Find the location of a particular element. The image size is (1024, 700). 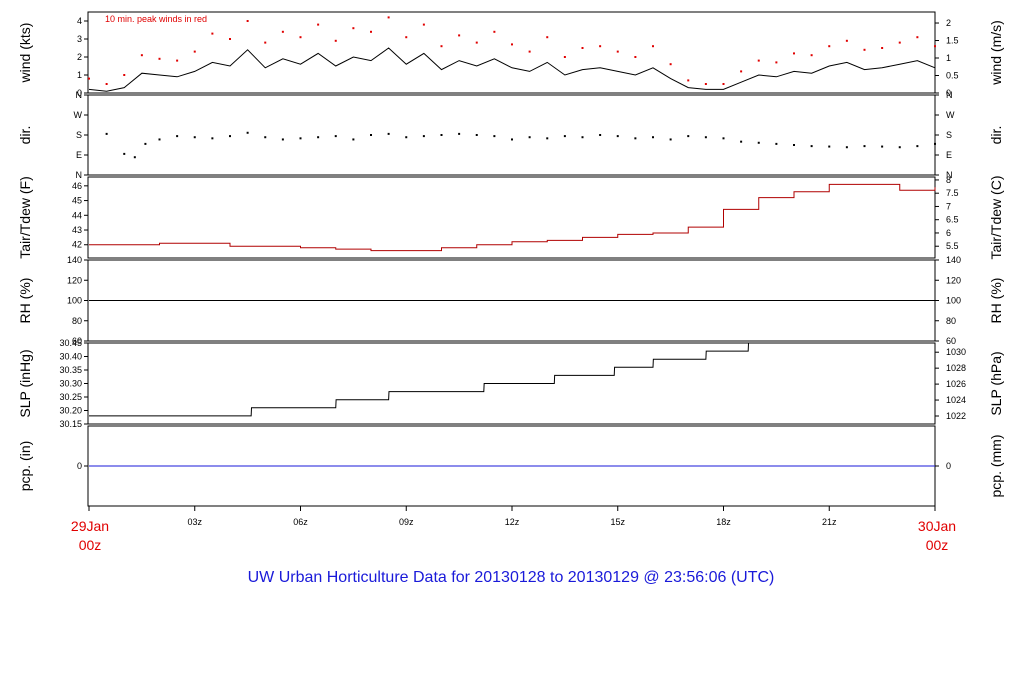

time-tick-label: 12z is located at coordinates (512, 522).